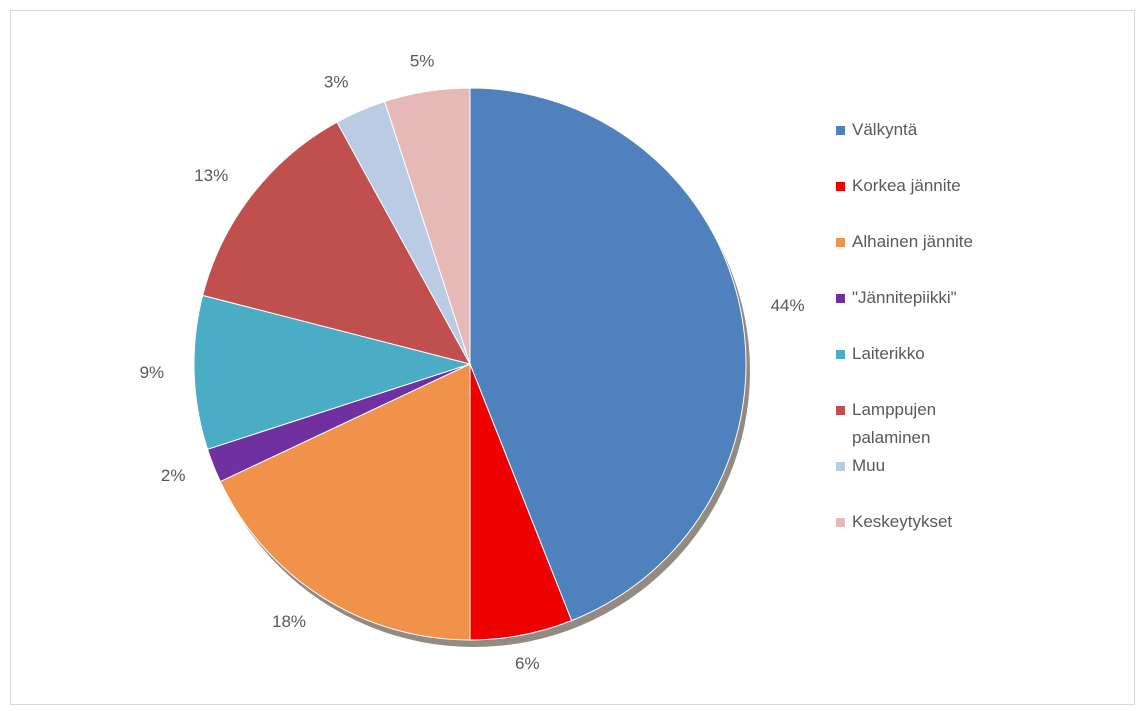 This screenshot has width=1144, height=711. What do you see at coordinates (336, 82) in the screenshot?
I see `data-label: 3%` at bounding box center [336, 82].